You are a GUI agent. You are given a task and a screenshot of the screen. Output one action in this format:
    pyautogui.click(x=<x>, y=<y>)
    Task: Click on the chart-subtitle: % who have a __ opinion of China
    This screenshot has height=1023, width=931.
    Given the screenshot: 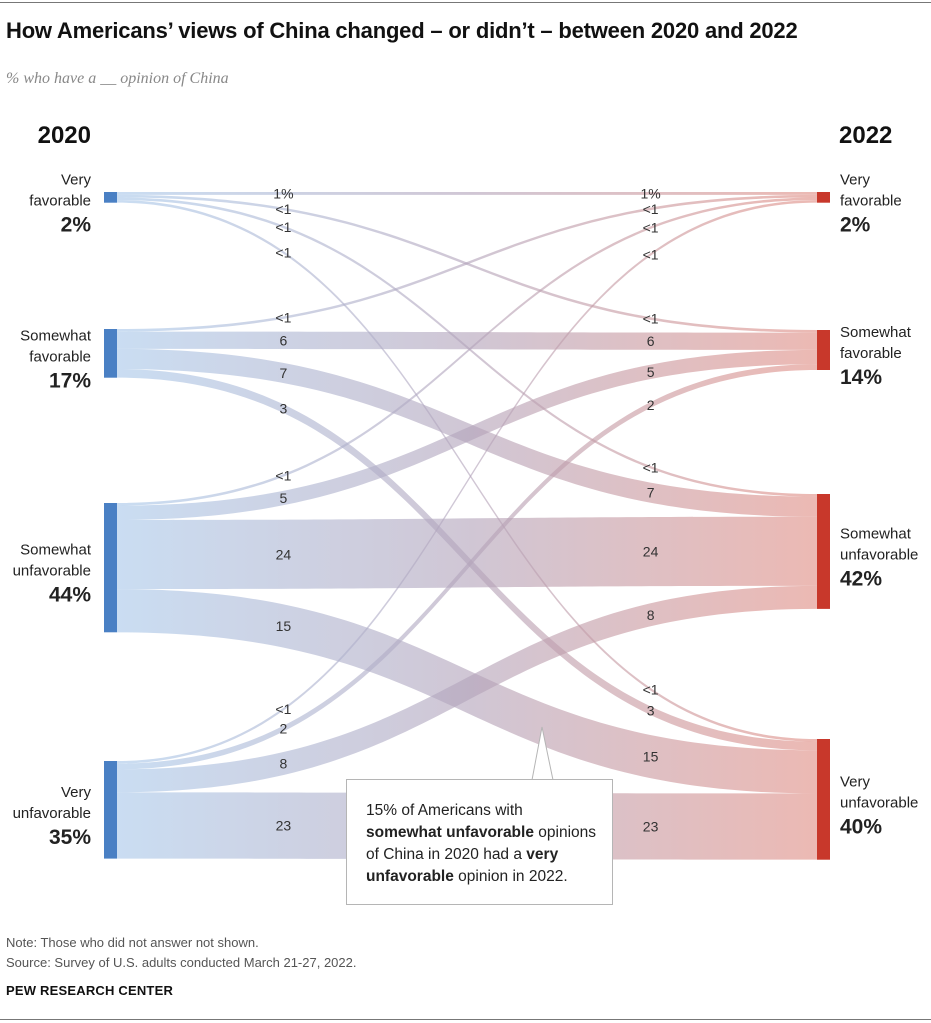 What is the action you would take?
    pyautogui.click(x=117, y=78)
    